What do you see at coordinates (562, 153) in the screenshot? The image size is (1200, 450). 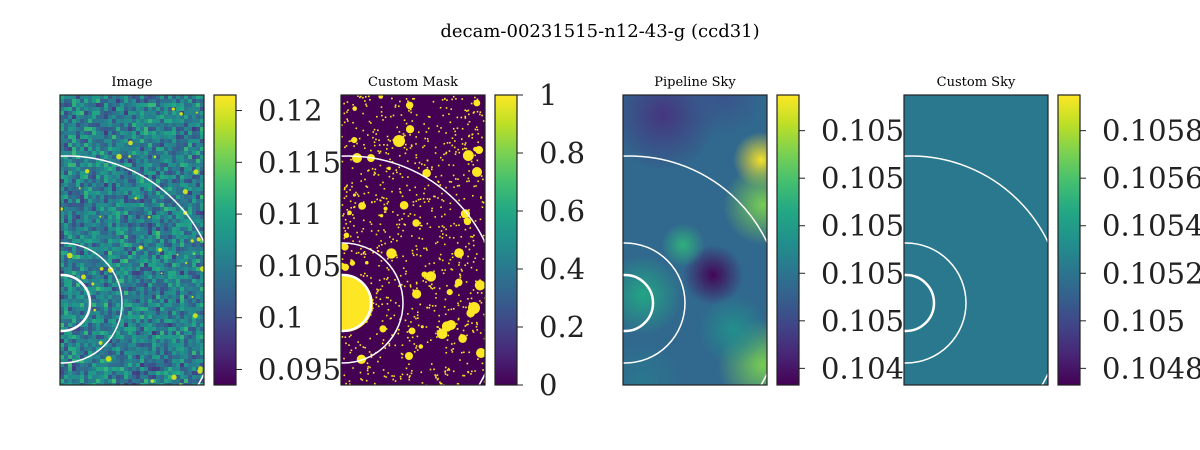 I see `colorbar-tick-label: 0.8` at bounding box center [562, 153].